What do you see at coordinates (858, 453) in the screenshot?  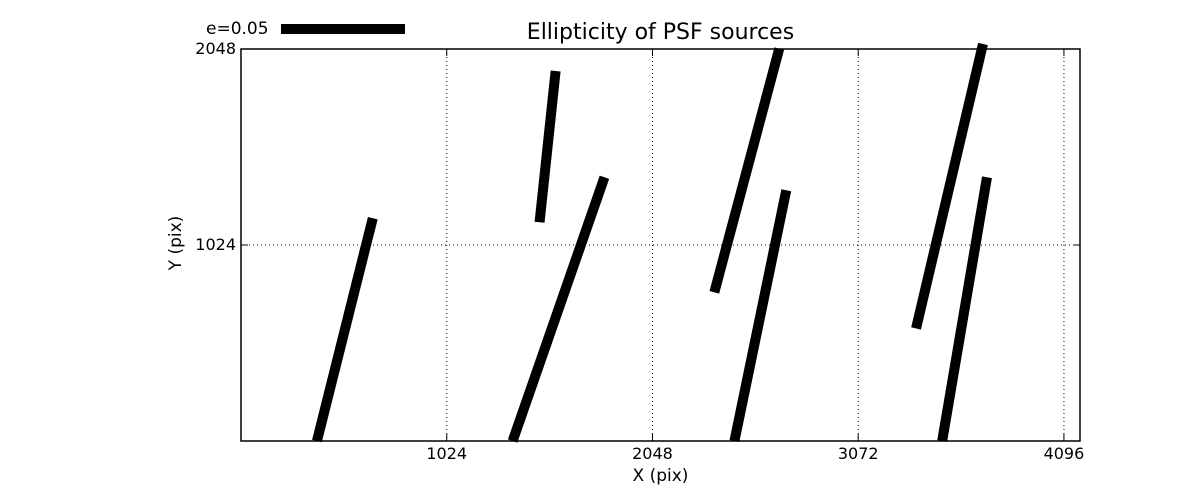 I see `x-tick-label: 3072` at bounding box center [858, 453].